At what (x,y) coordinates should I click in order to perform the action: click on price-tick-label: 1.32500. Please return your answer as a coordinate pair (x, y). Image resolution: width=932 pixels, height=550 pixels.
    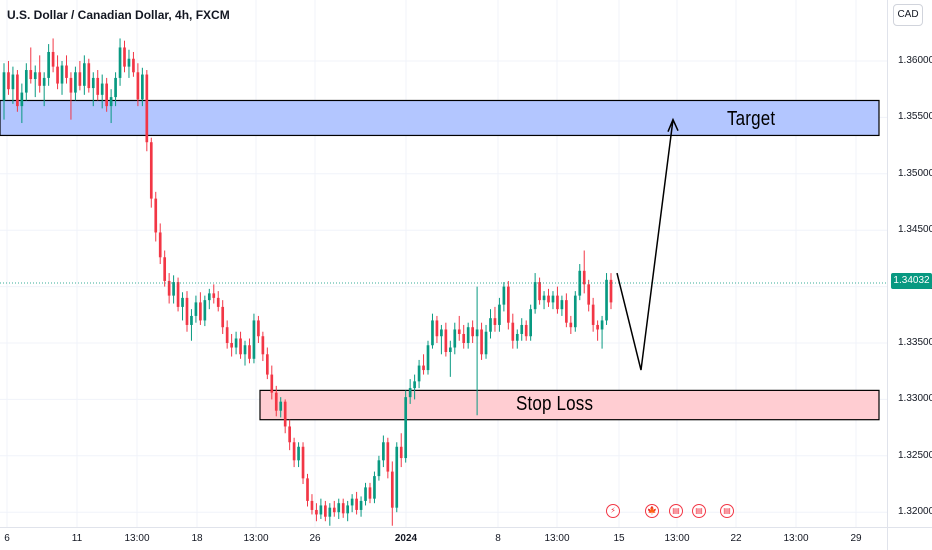
    Looking at the image, I should click on (915, 455).